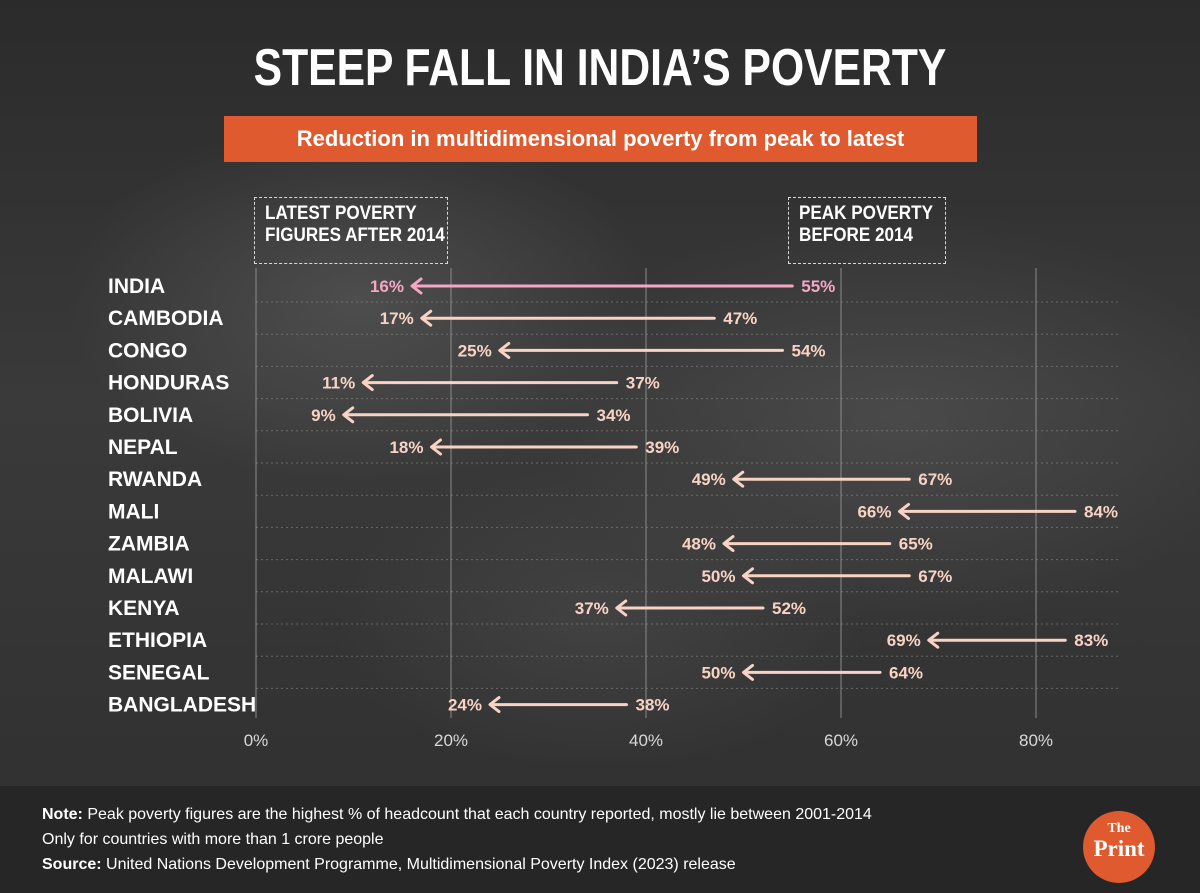 The image size is (1200, 893). Describe the element at coordinates (147, 350) in the screenshot. I see `category-label: CONGO` at that location.